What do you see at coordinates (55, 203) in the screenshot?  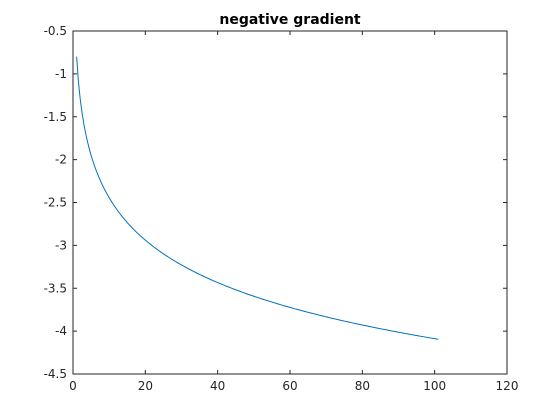 I see `y-tick-label: -2.5` at bounding box center [55, 203].